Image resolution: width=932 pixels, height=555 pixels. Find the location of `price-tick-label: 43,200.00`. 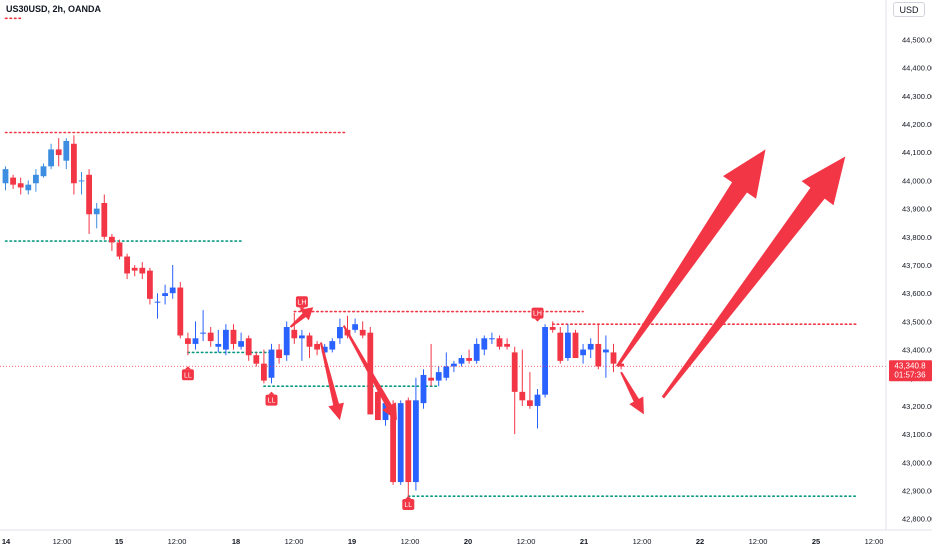

price-tick-label: 43,200.00 is located at coordinates (917, 406).